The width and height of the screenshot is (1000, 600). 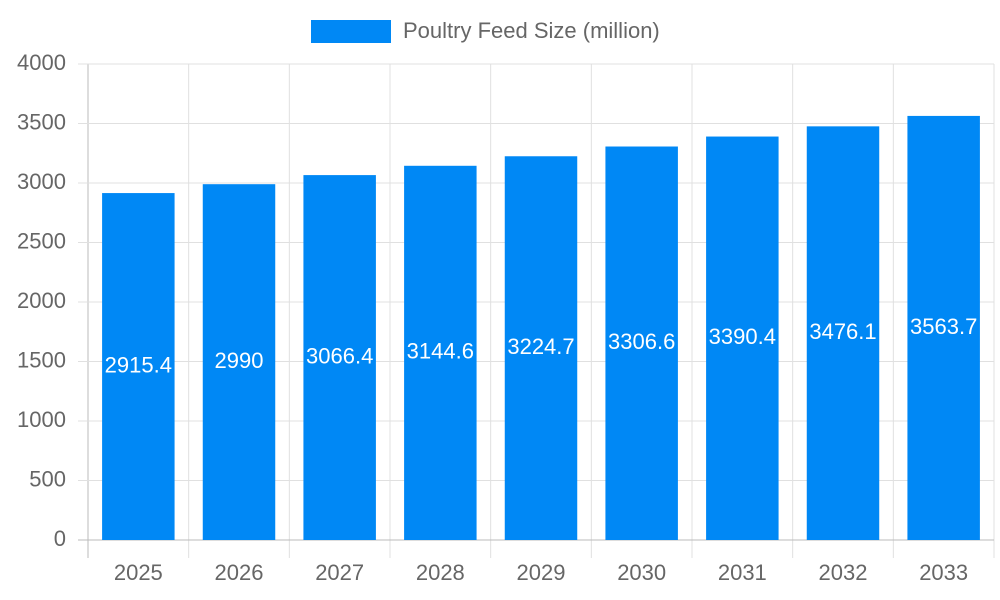 What do you see at coordinates (41, 240) in the screenshot?
I see `y-tick-label: 2500` at bounding box center [41, 240].